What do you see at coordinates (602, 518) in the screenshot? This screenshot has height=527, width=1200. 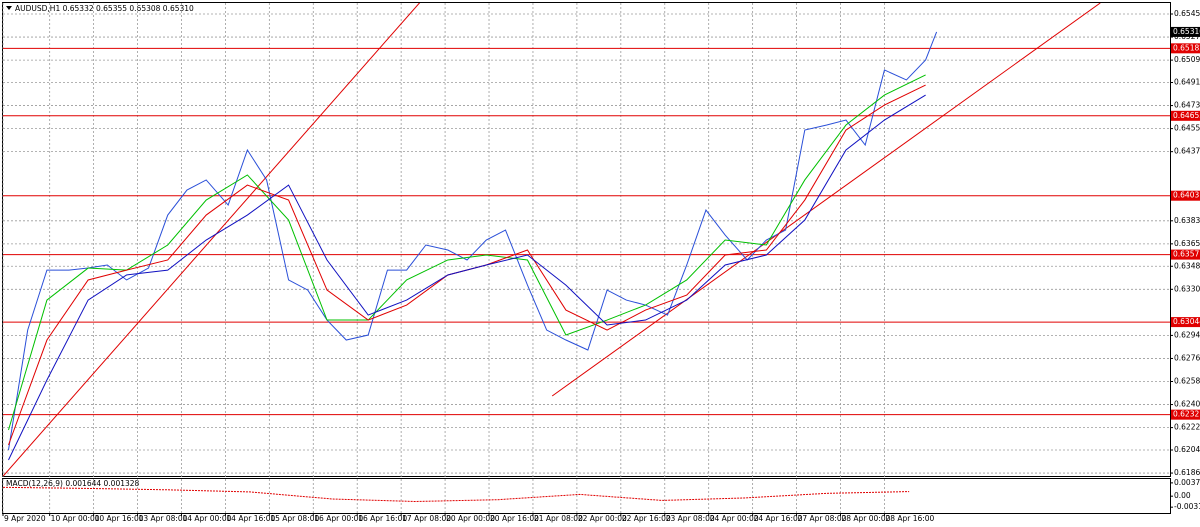 I see `x-tick-label: 22 Apr 00:00` at bounding box center [602, 518].